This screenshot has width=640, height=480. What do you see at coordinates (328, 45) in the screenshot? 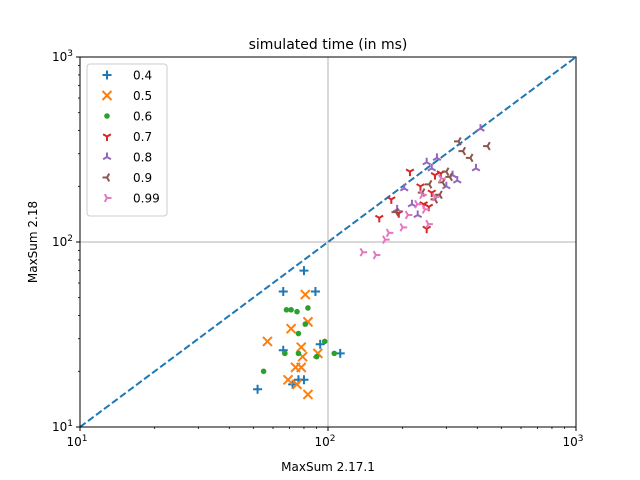
I see `chart-title: simulated time (in ms)` at bounding box center [328, 45].